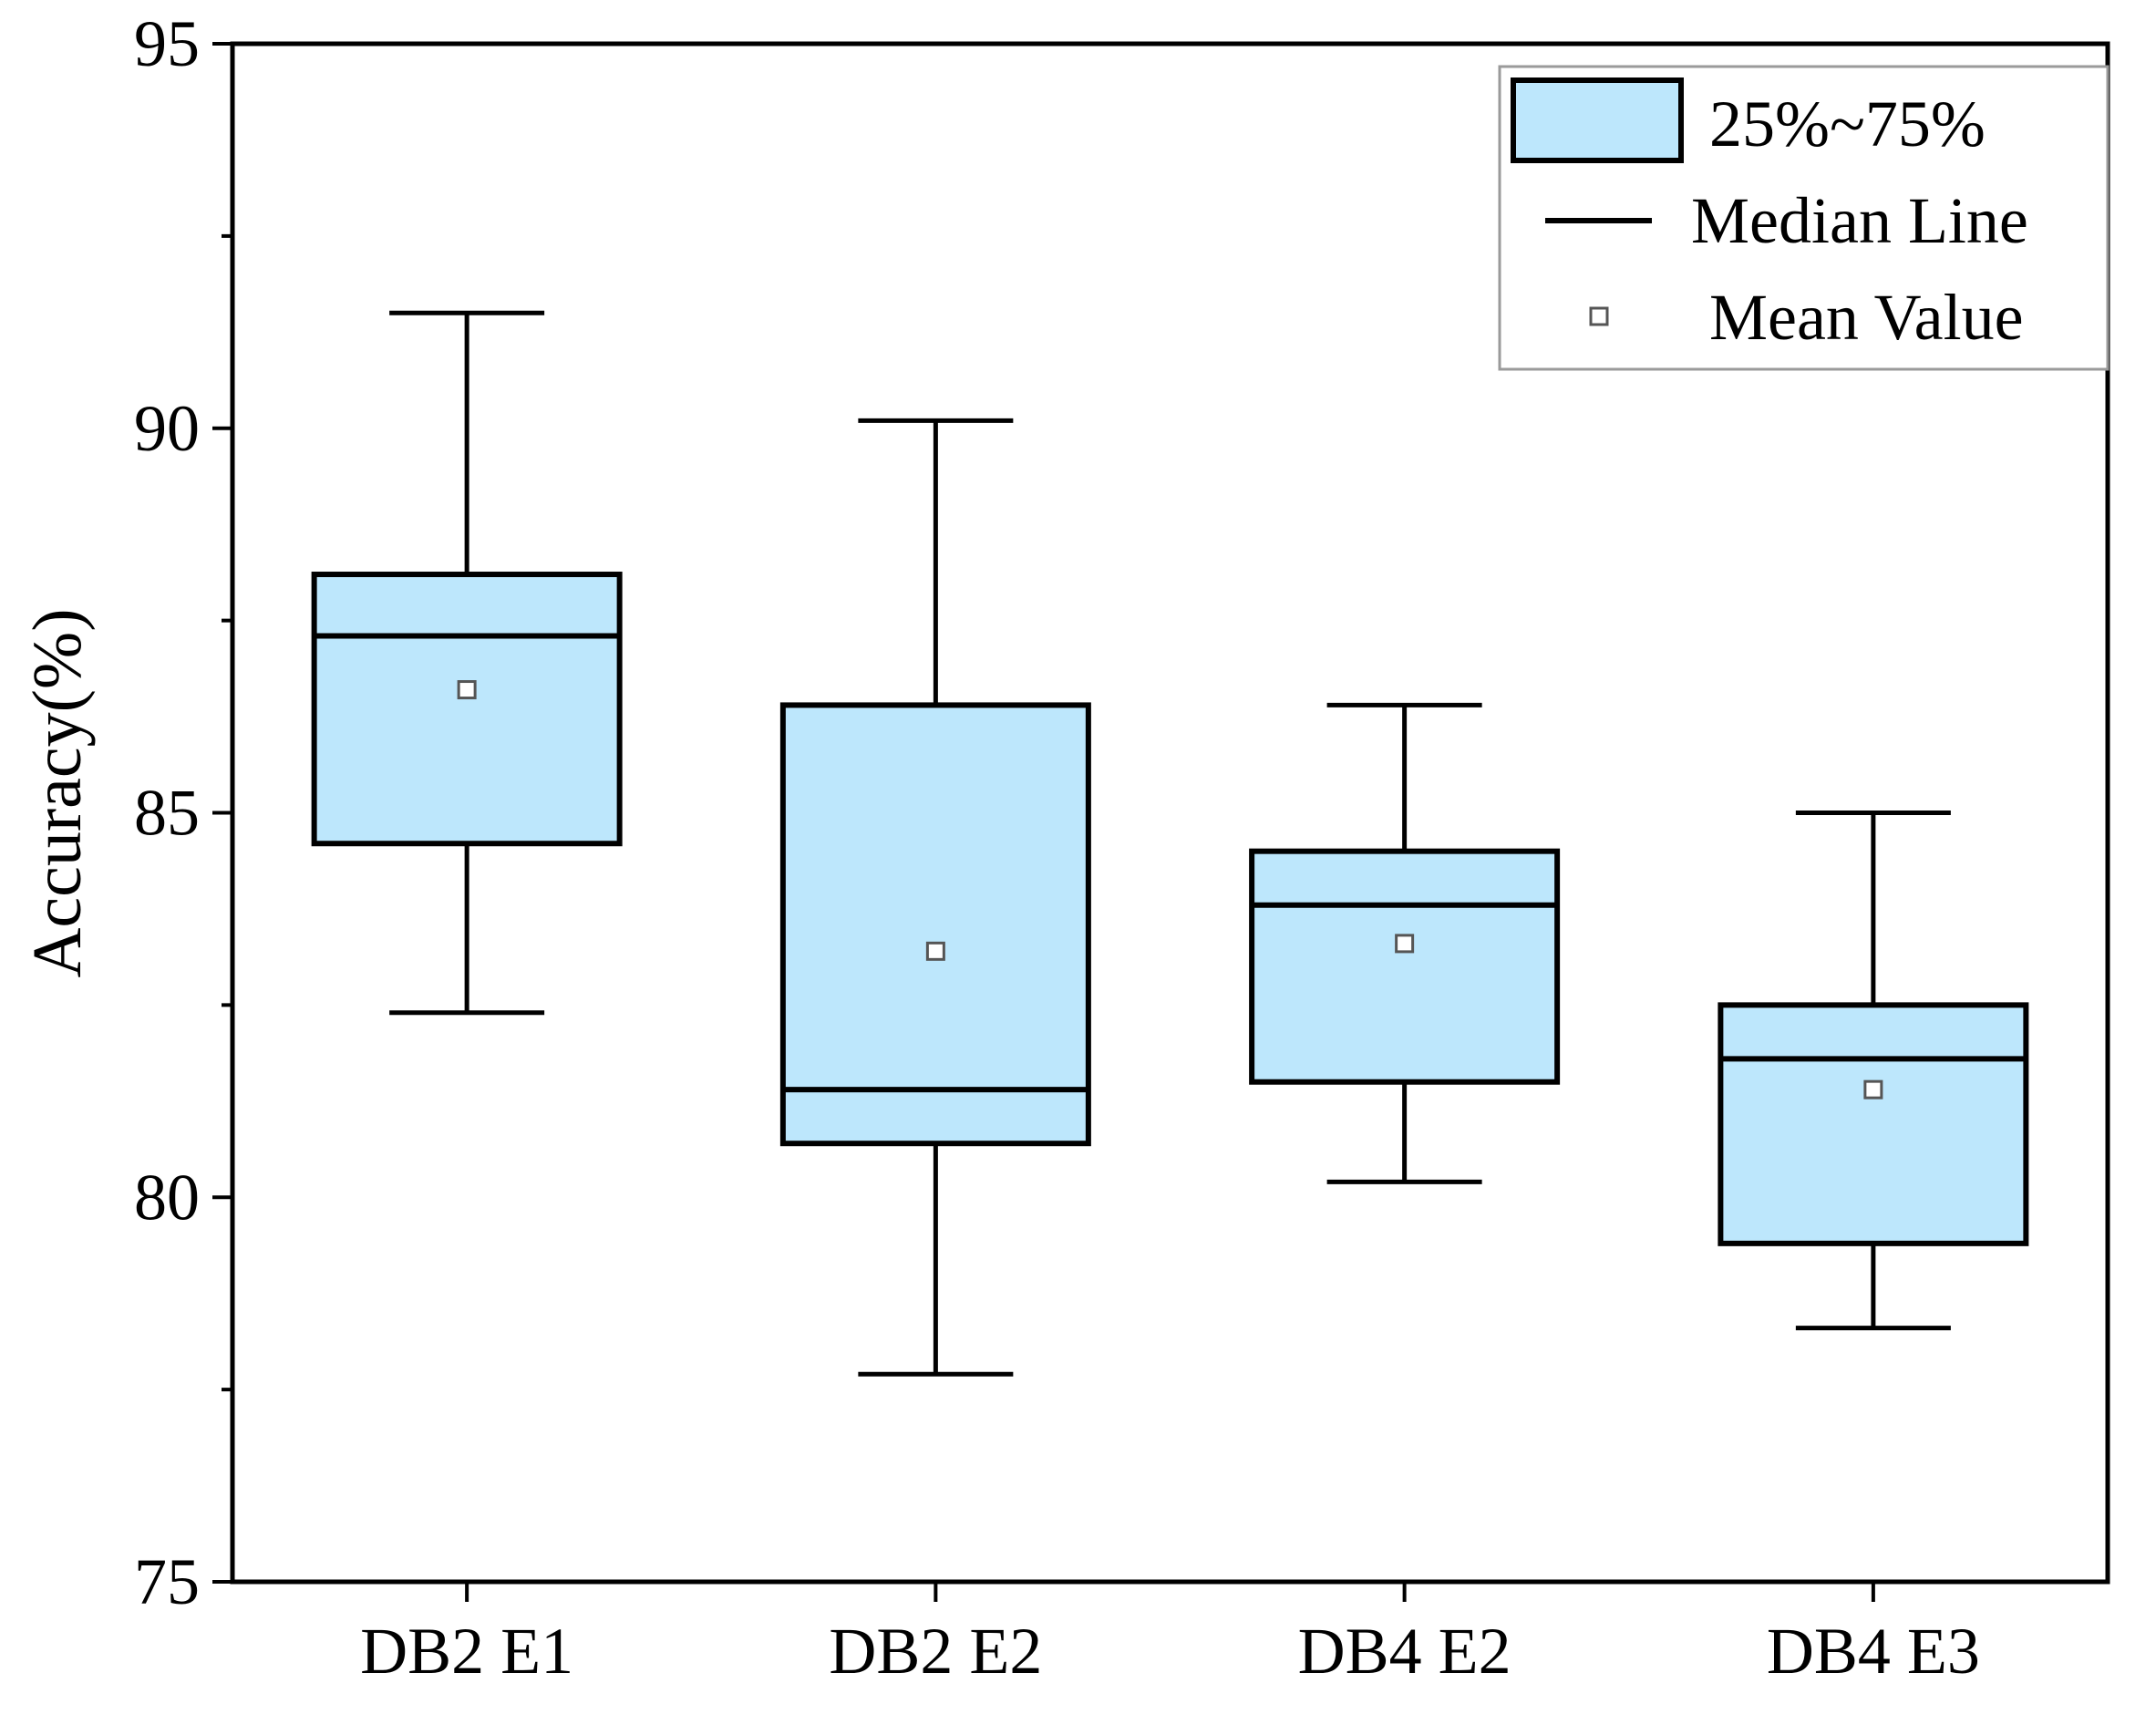 The width and height of the screenshot is (2156, 1714). What do you see at coordinates (167, 1582) in the screenshot?
I see `y-tick-label: 75` at bounding box center [167, 1582].